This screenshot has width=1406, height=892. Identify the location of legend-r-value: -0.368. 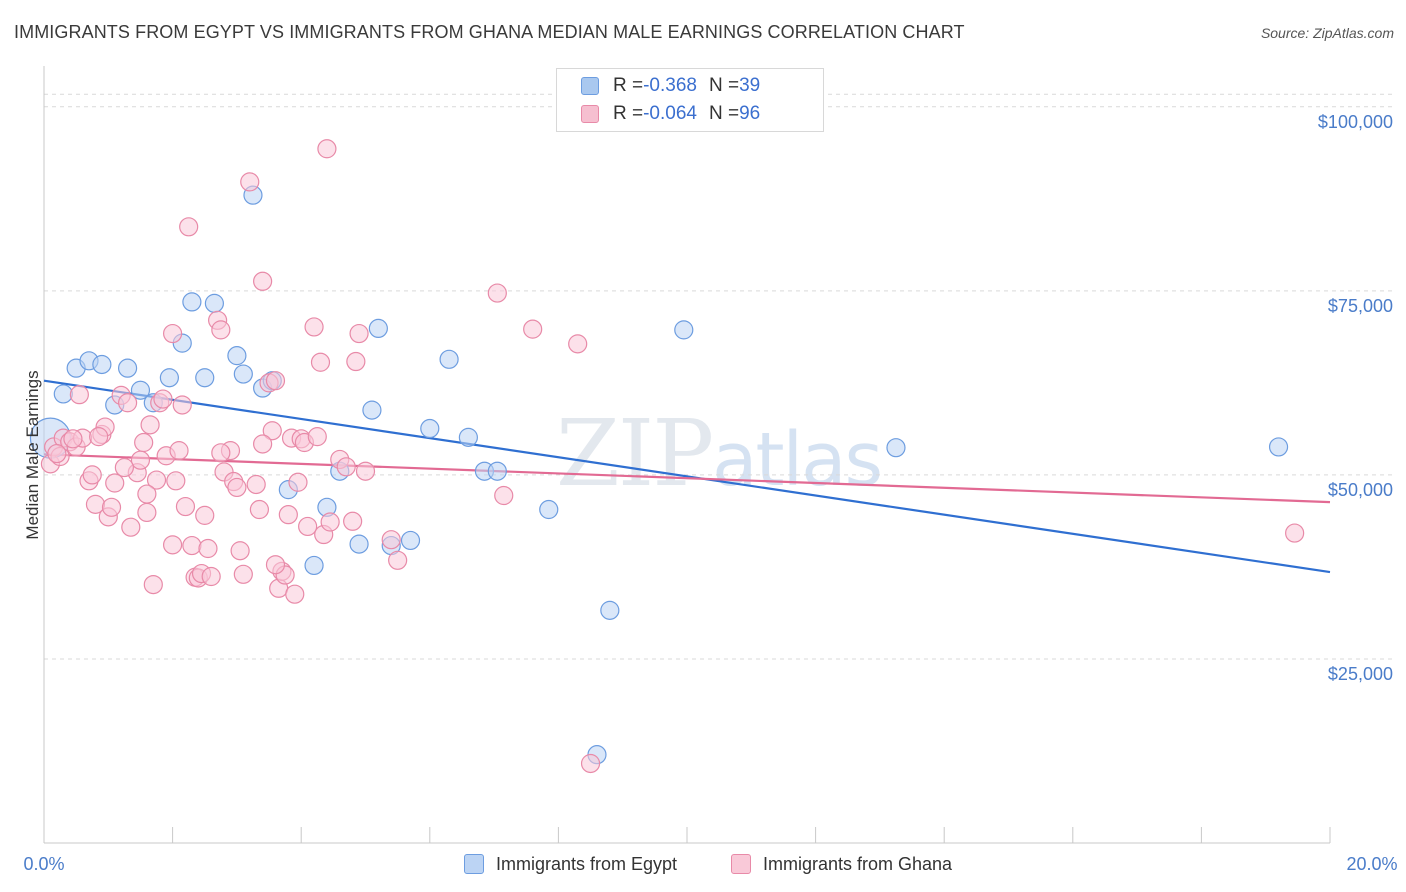
(670, 85).